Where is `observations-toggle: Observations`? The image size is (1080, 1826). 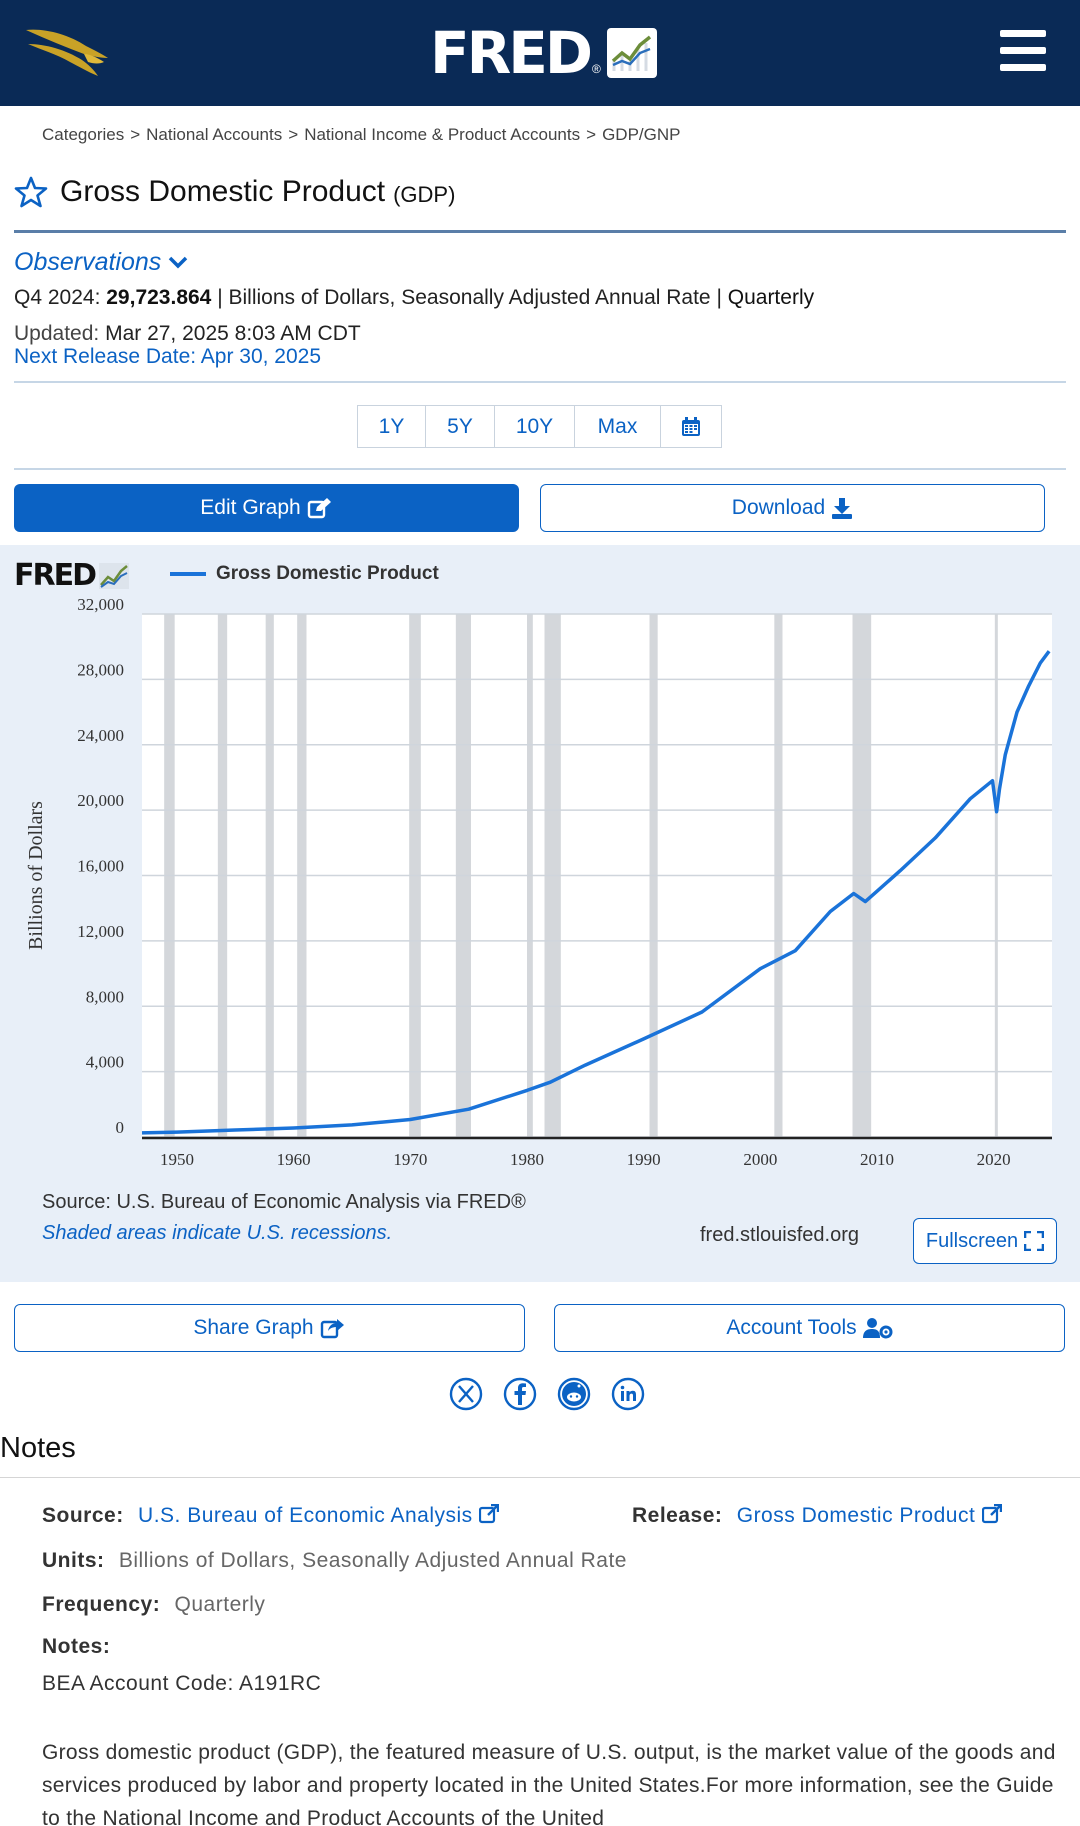
observations-toggle: Observations is located at coordinates (101, 262).